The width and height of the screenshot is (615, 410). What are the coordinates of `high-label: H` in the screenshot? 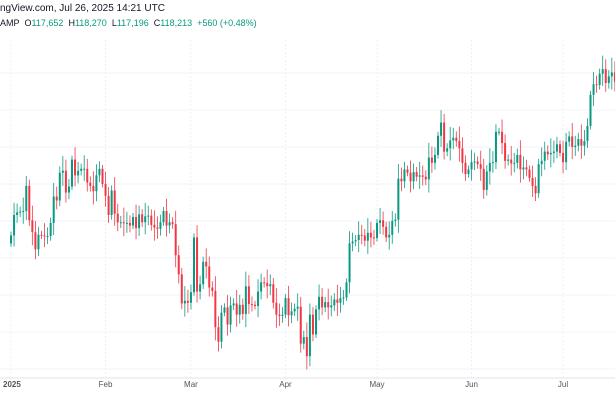 It's located at (71, 23).